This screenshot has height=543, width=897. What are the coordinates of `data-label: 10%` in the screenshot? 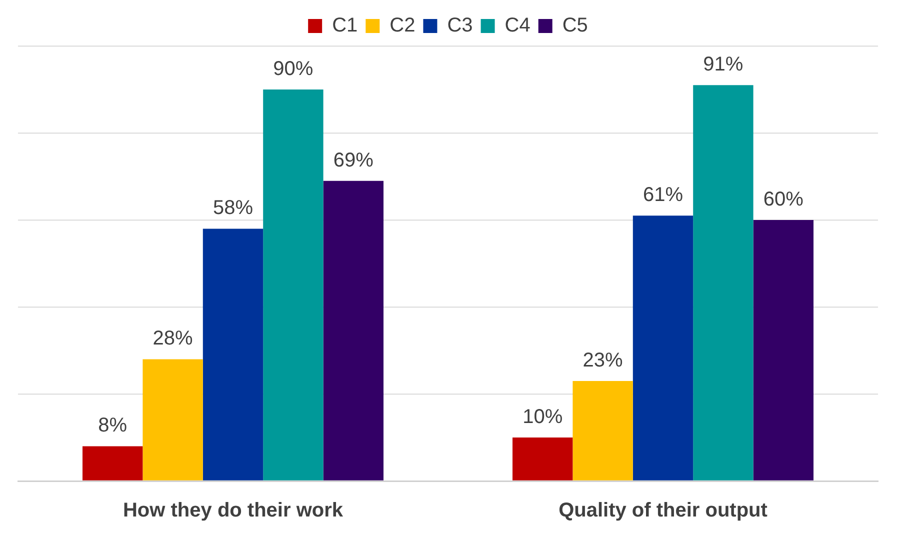 It's located at (542, 417).